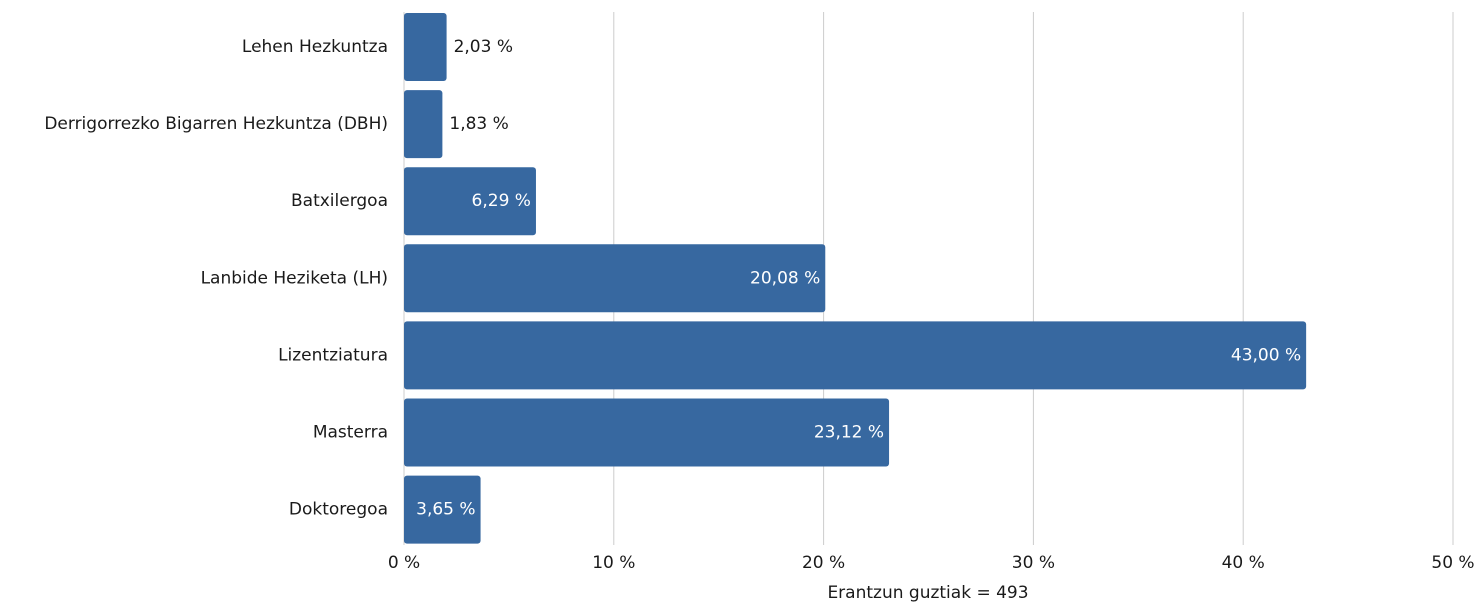  What do you see at coordinates (1266, 355) in the screenshot?
I see `value-label: 43,00 %` at bounding box center [1266, 355].